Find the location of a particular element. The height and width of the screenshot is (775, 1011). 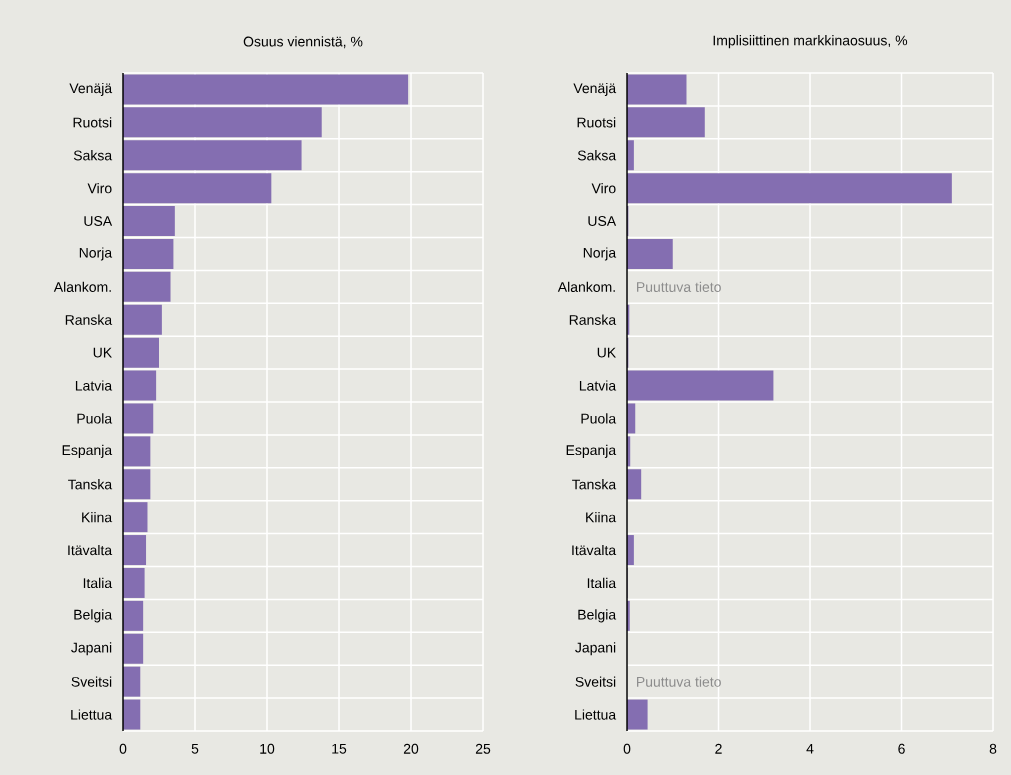

x-tick-label: 4 is located at coordinates (810, 748).